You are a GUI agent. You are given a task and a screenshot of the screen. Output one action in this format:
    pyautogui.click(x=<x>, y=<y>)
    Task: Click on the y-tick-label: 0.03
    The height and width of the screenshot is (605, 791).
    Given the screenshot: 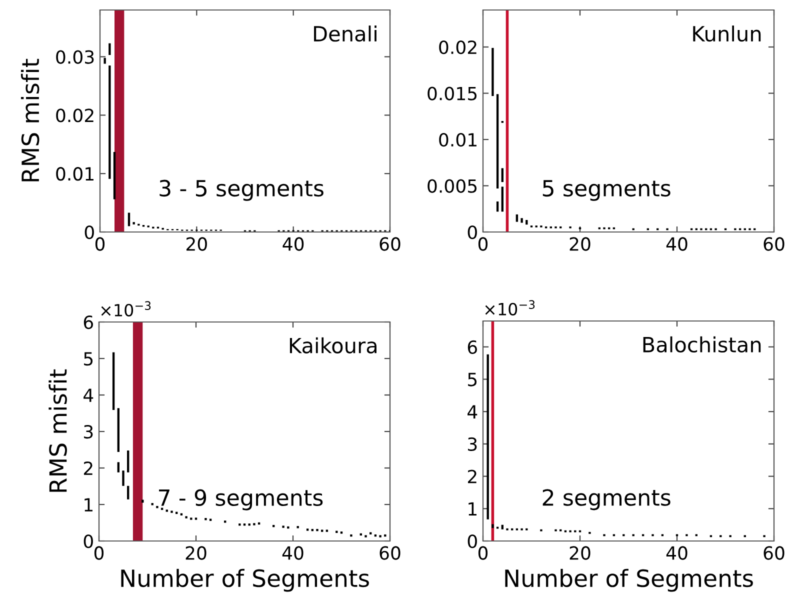 What is the action you would take?
    pyautogui.click(x=75, y=57)
    